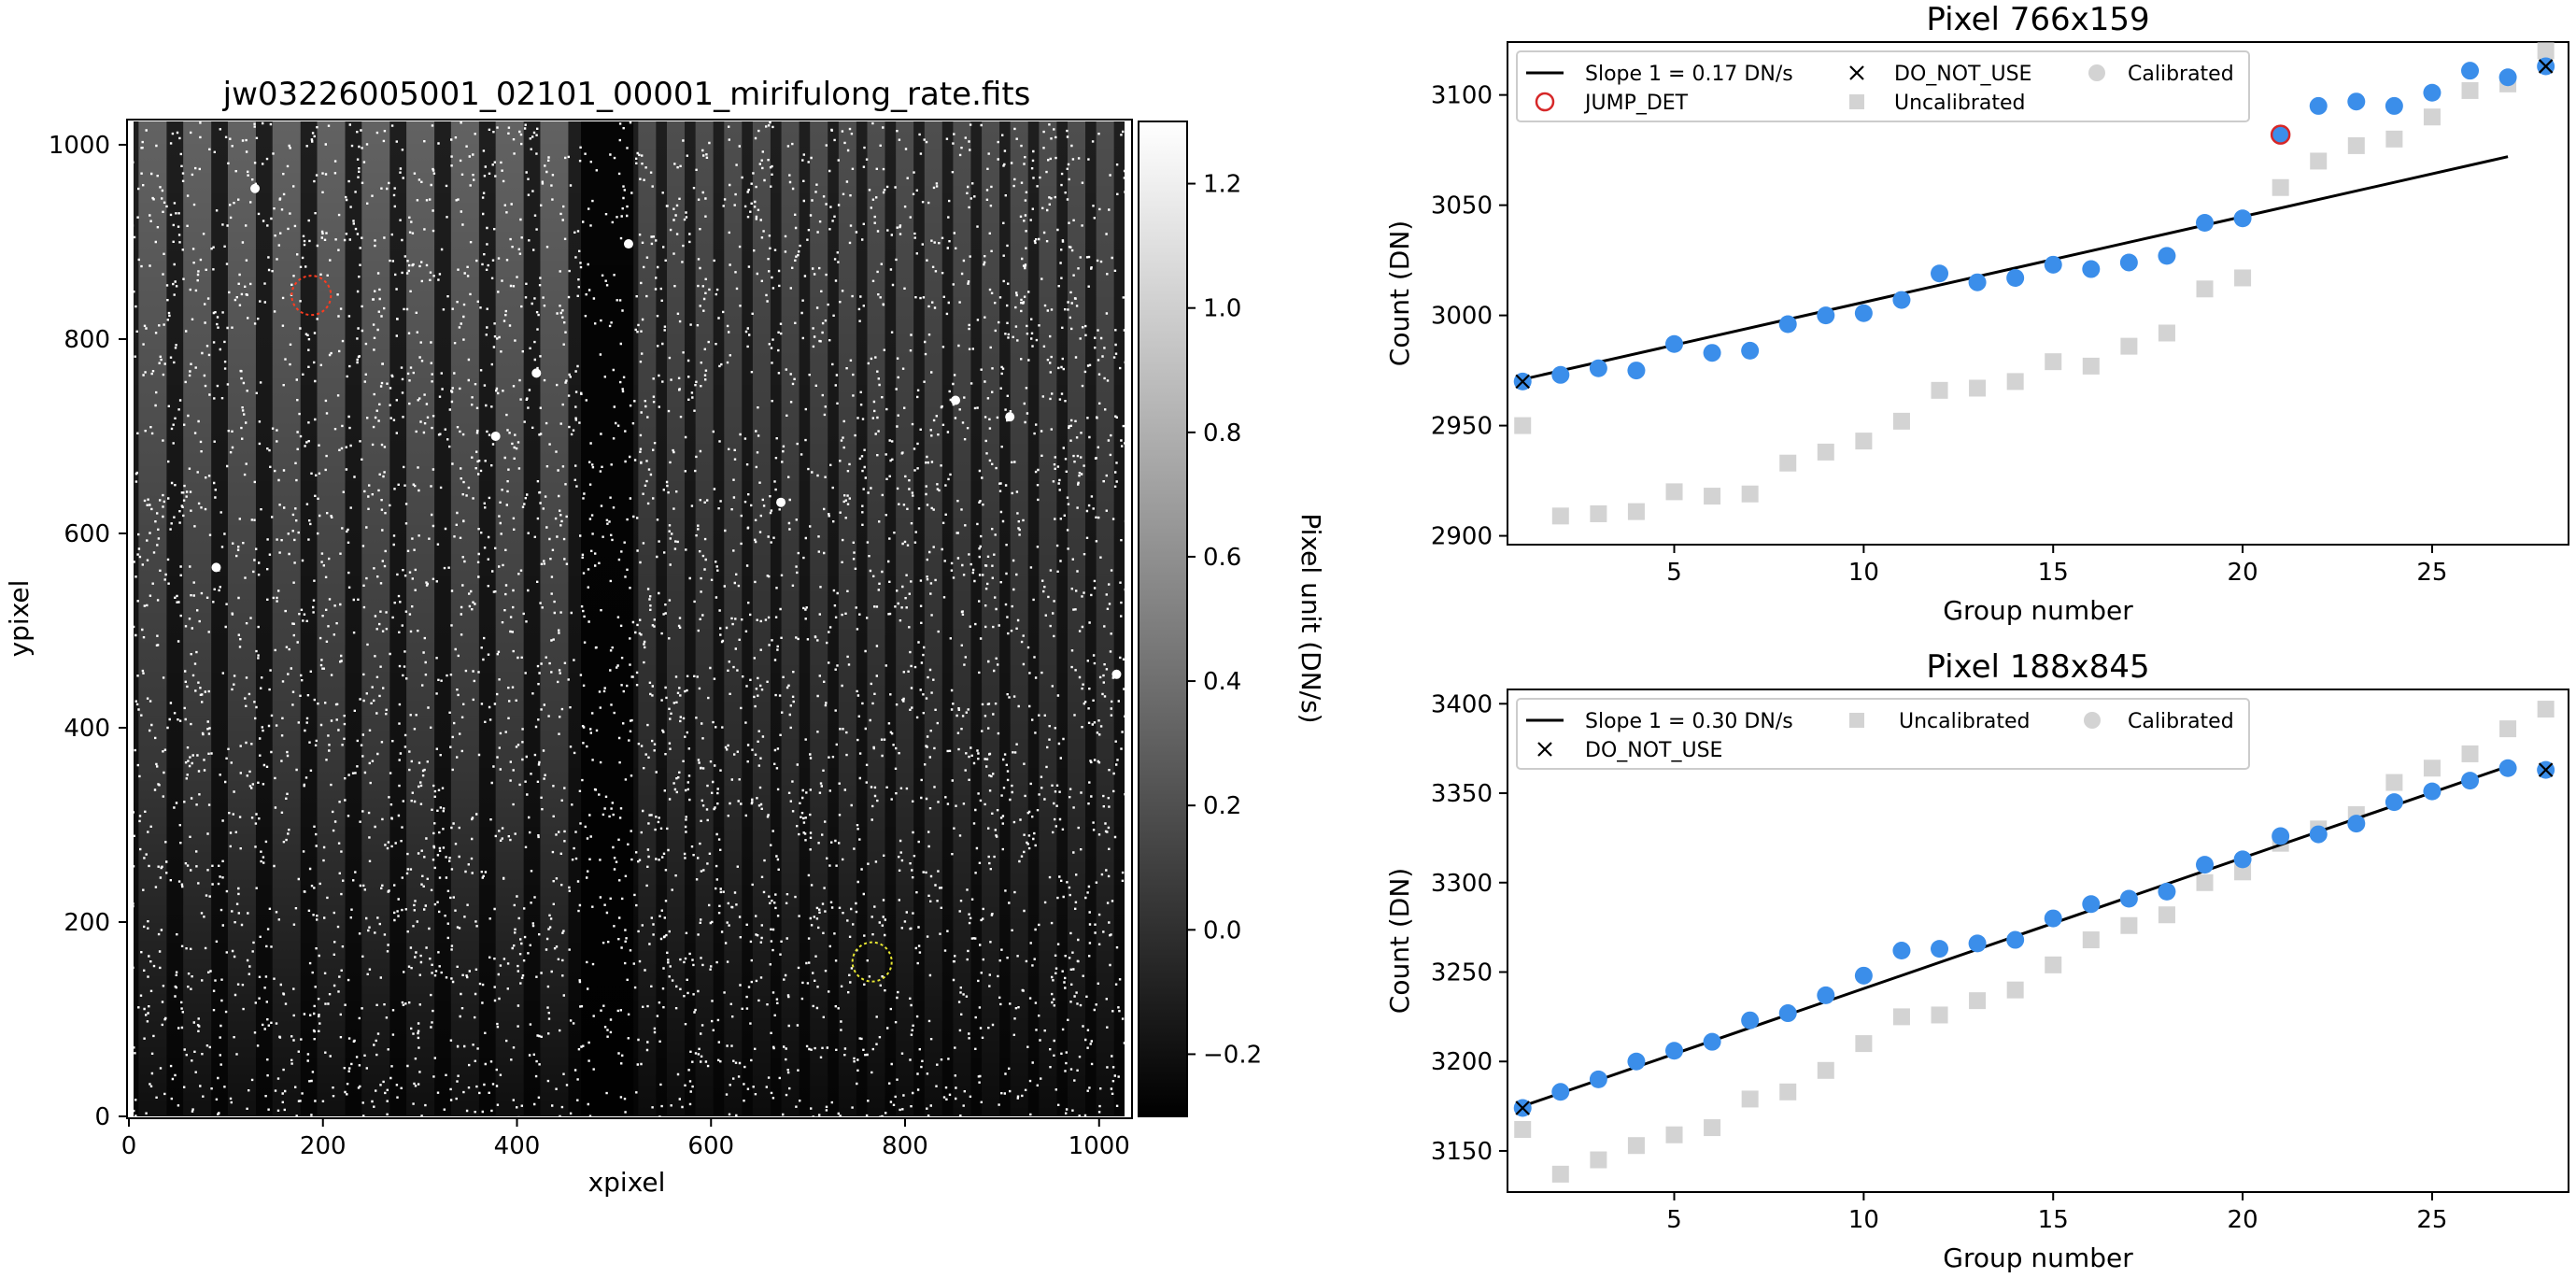 This screenshot has width=2576, height=1278. I want to click on colorbar-label: Pixel unit (DN/s), so click(1310, 618).